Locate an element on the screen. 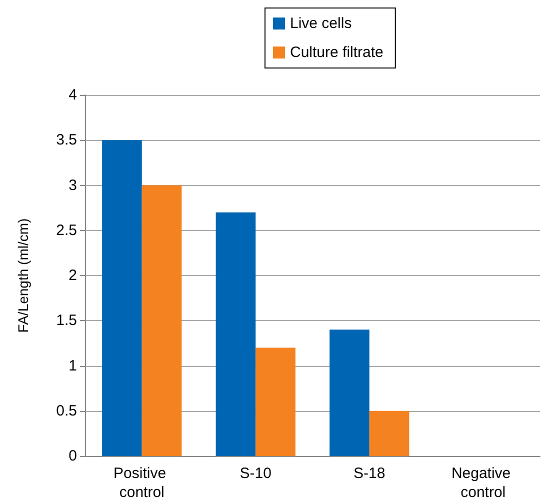  y-tick-label: 3.5 is located at coordinates (66, 140).